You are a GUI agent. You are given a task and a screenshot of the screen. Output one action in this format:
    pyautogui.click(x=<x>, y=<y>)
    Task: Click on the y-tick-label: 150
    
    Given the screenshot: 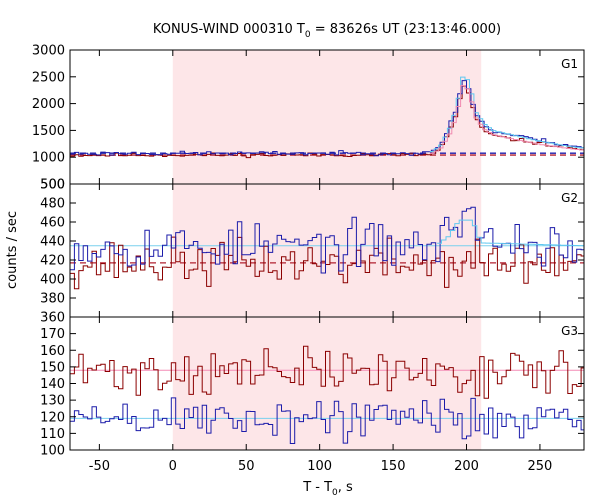 What is the action you would take?
    pyautogui.click(x=52, y=367)
    